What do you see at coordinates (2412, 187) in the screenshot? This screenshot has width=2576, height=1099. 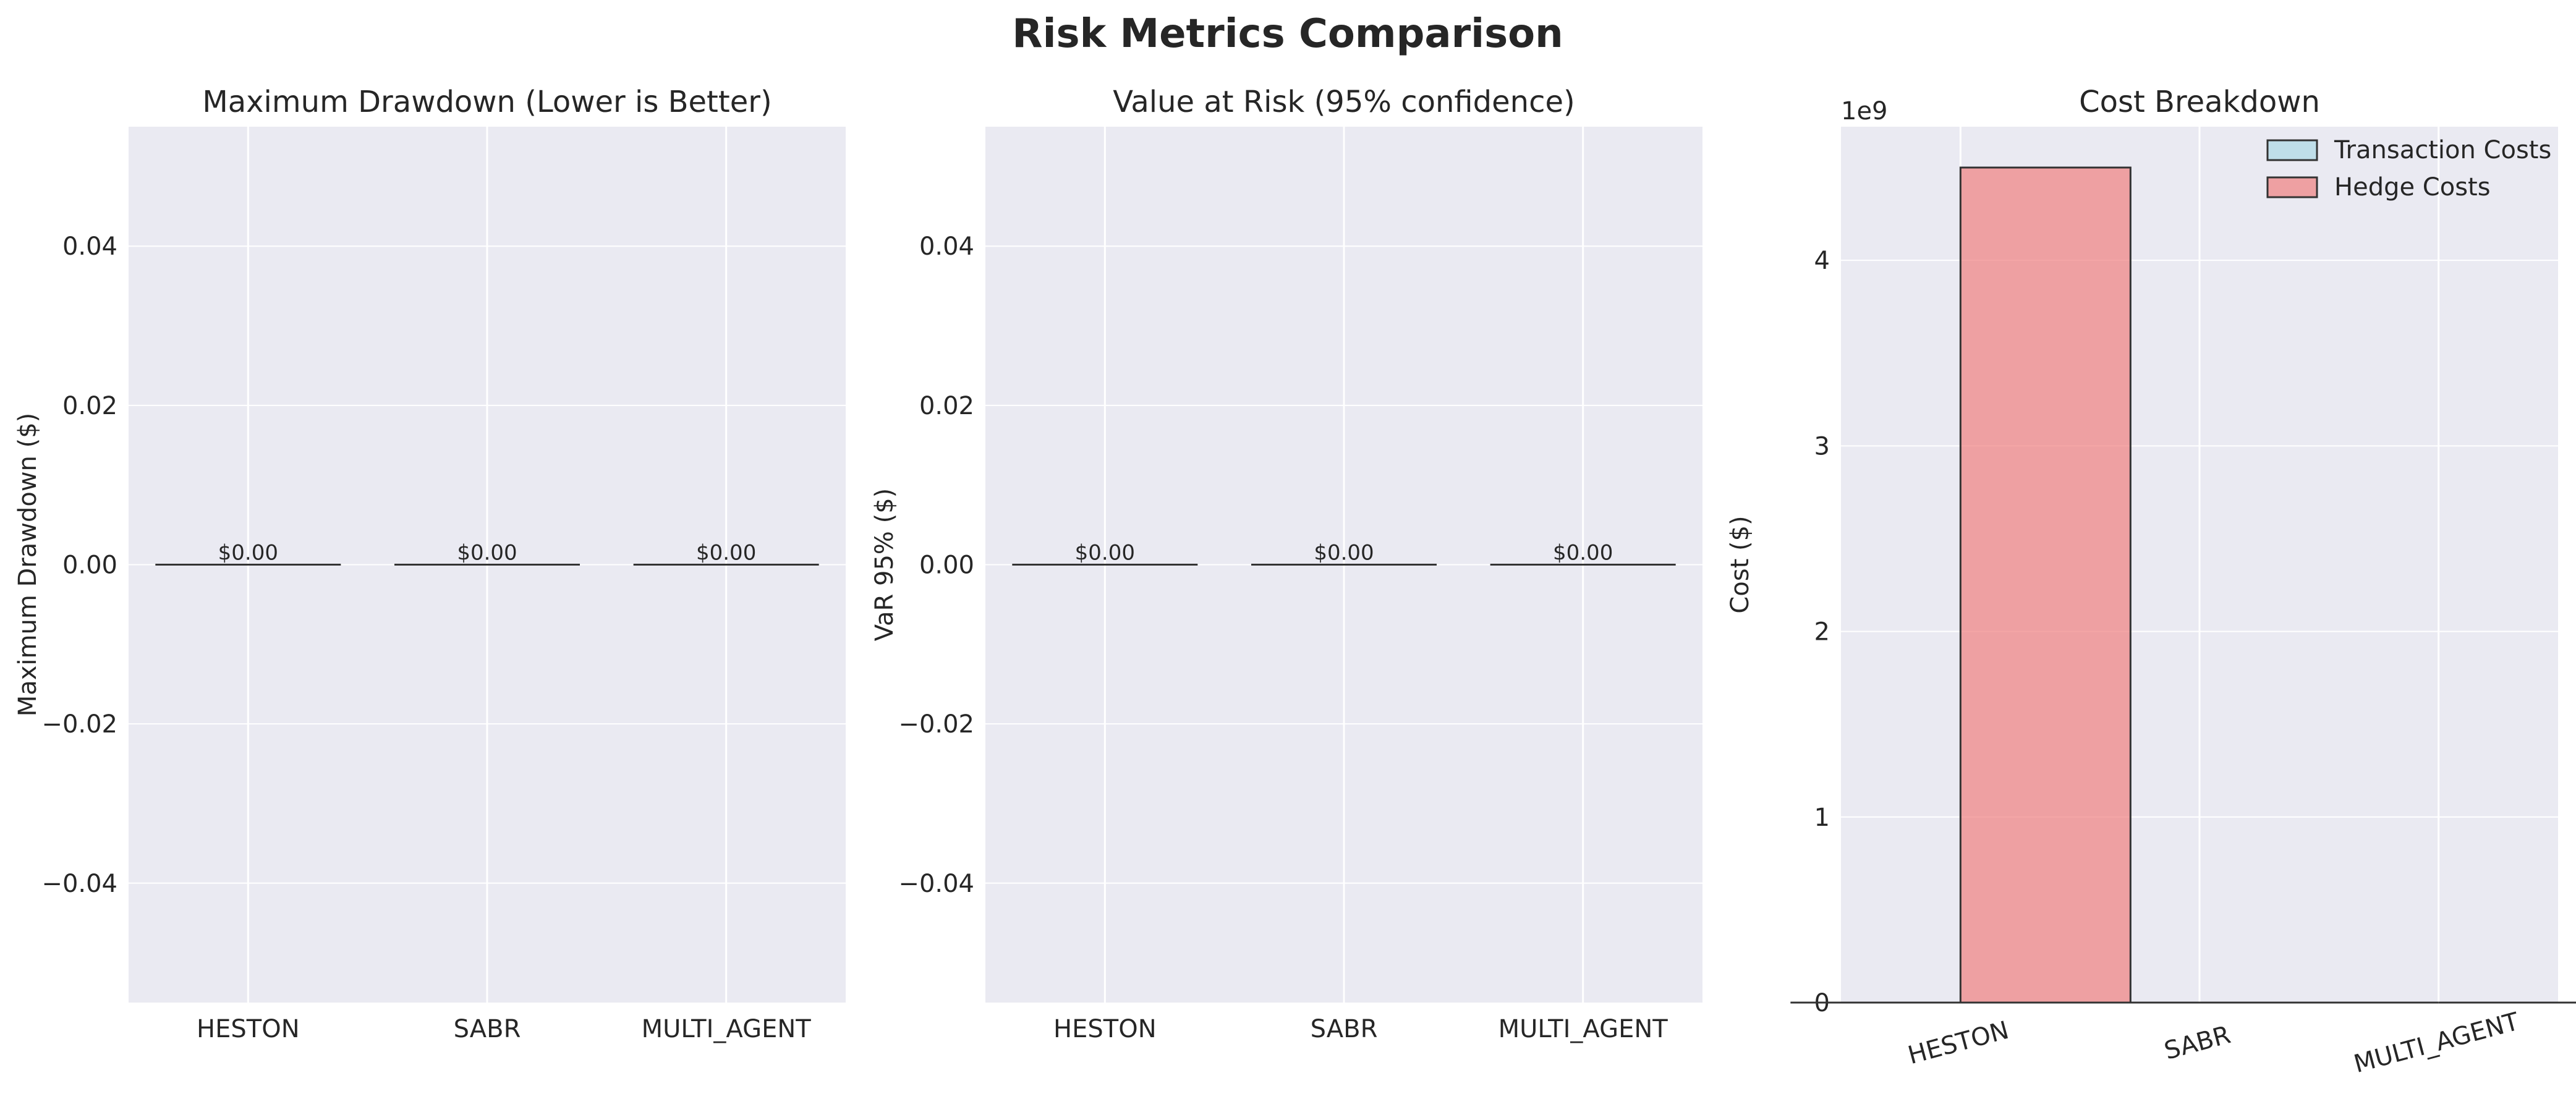 I see `legend-label: Hedge Costs` at bounding box center [2412, 187].